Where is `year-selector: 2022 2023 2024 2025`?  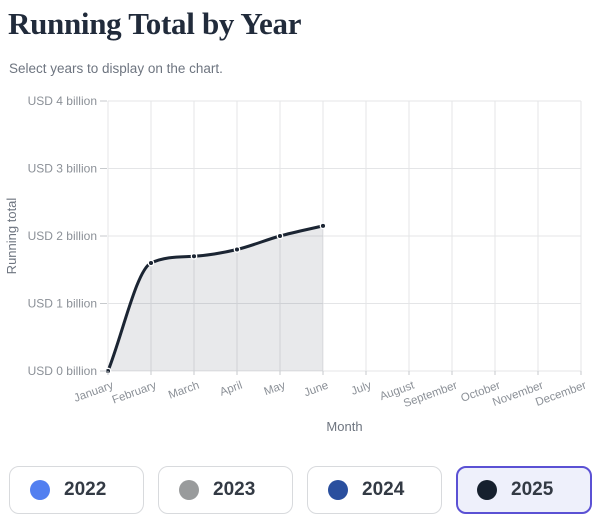 year-selector: 2022 2023 2024 2025 is located at coordinates (300, 490).